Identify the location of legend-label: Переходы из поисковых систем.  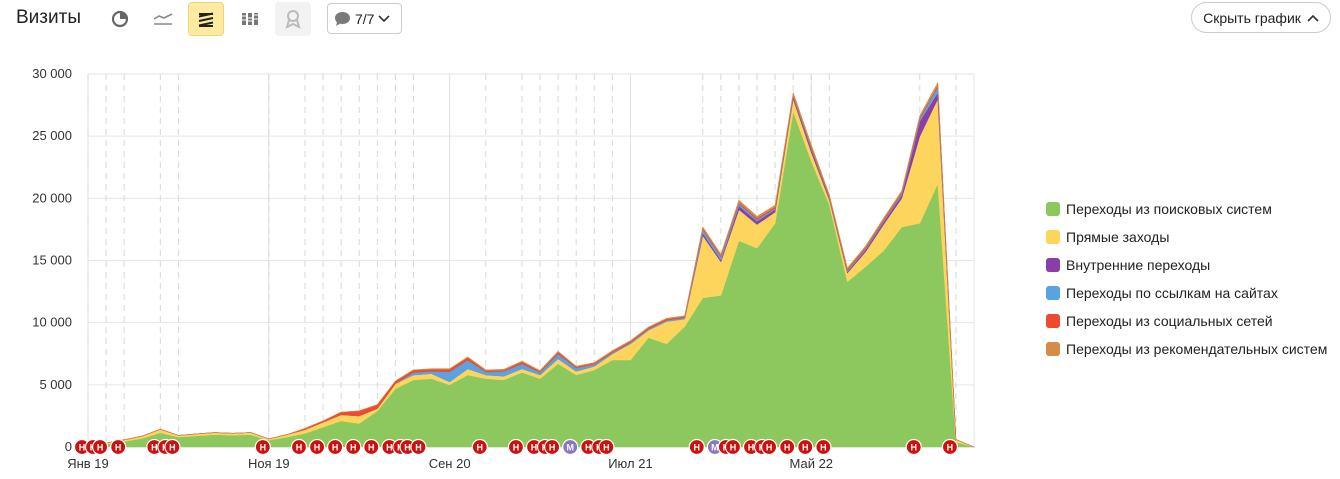
(1169, 209).